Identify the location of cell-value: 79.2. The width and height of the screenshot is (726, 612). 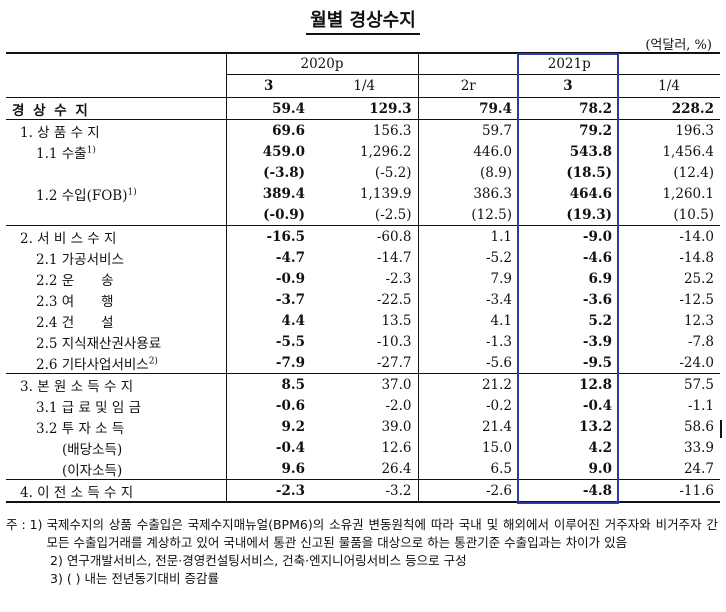
(595, 130).